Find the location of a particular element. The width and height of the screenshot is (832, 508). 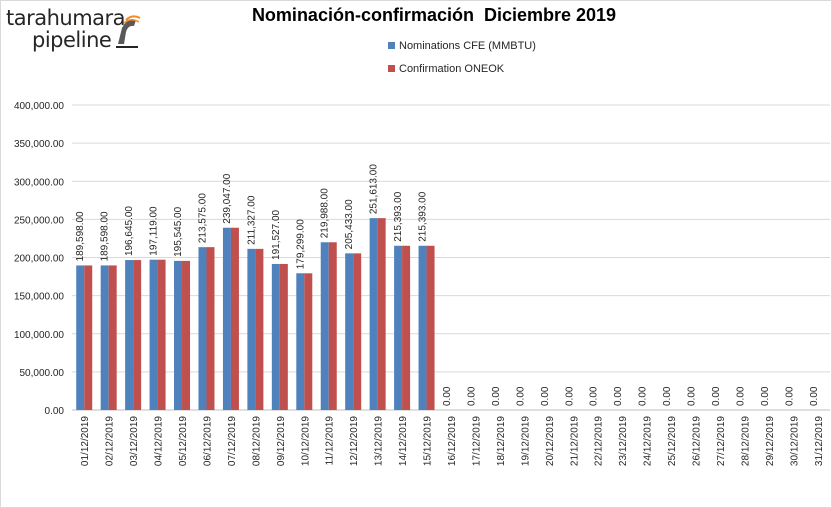

x-tick-label: 14/12/2019 is located at coordinates (403, 441).